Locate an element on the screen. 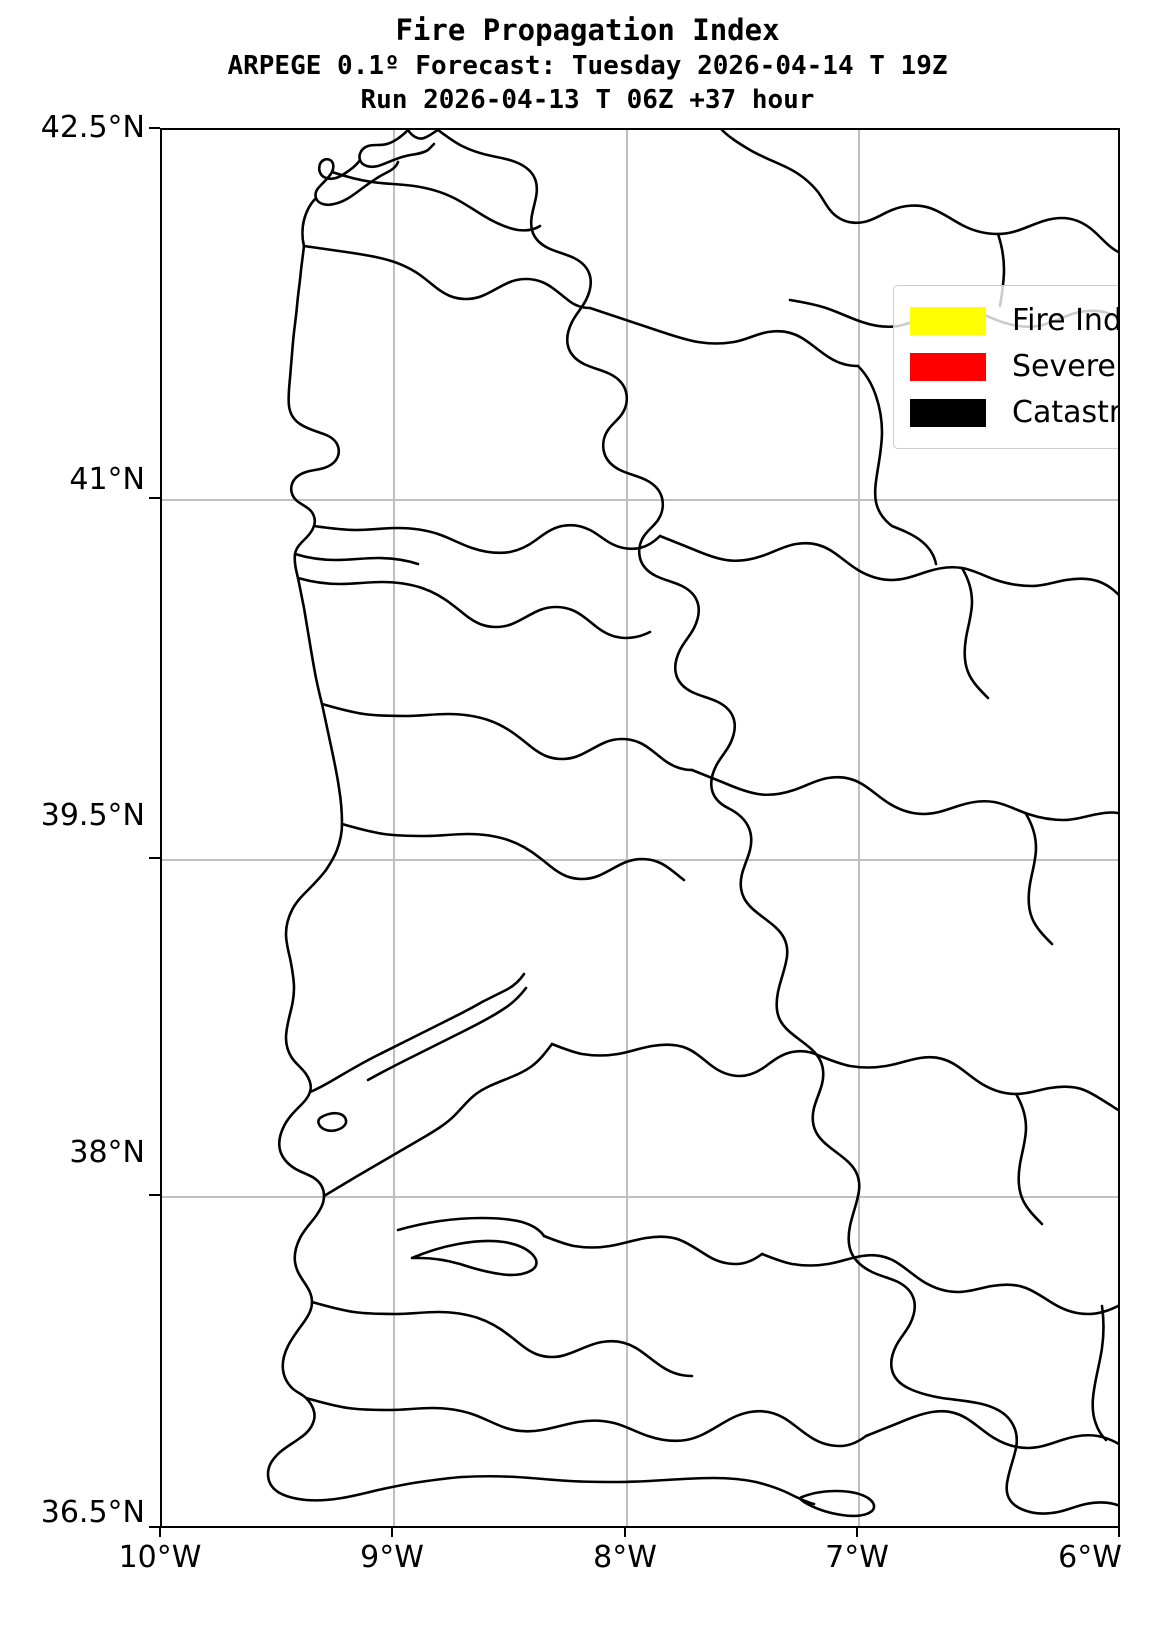 The height and width of the screenshot is (1646, 1175). border-portugal-spain-south is located at coordinates (879, 1160).